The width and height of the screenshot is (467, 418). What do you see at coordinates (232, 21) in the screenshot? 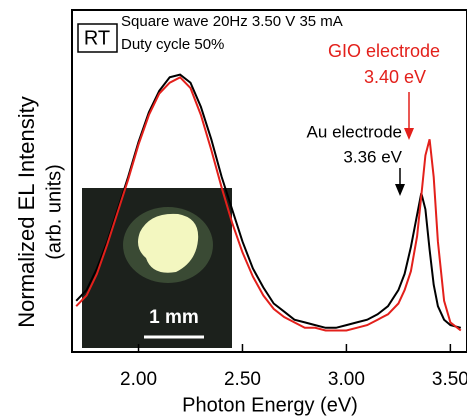
I see `condition-label: Square wave 20Hz 3.50 V 35 mA` at bounding box center [232, 21].